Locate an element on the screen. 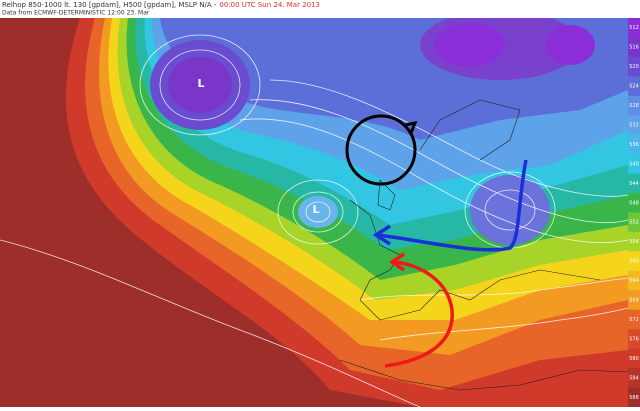 The width and height of the screenshot is (640, 411). colorbar-label: 512 is located at coordinates (634, 28).